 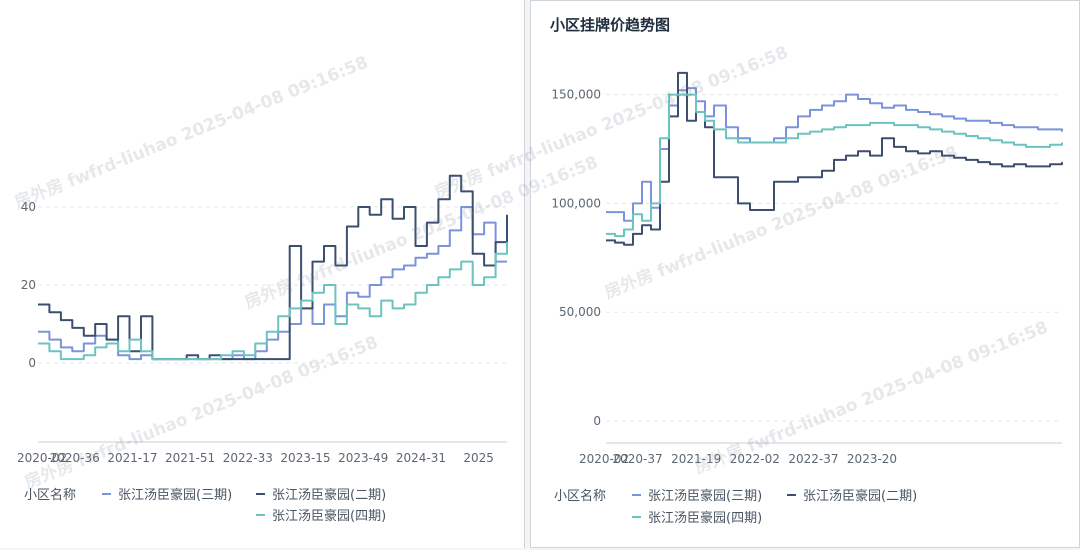 What do you see at coordinates (580, 312) in the screenshot?
I see `y-tick-label: 50,000` at bounding box center [580, 312].